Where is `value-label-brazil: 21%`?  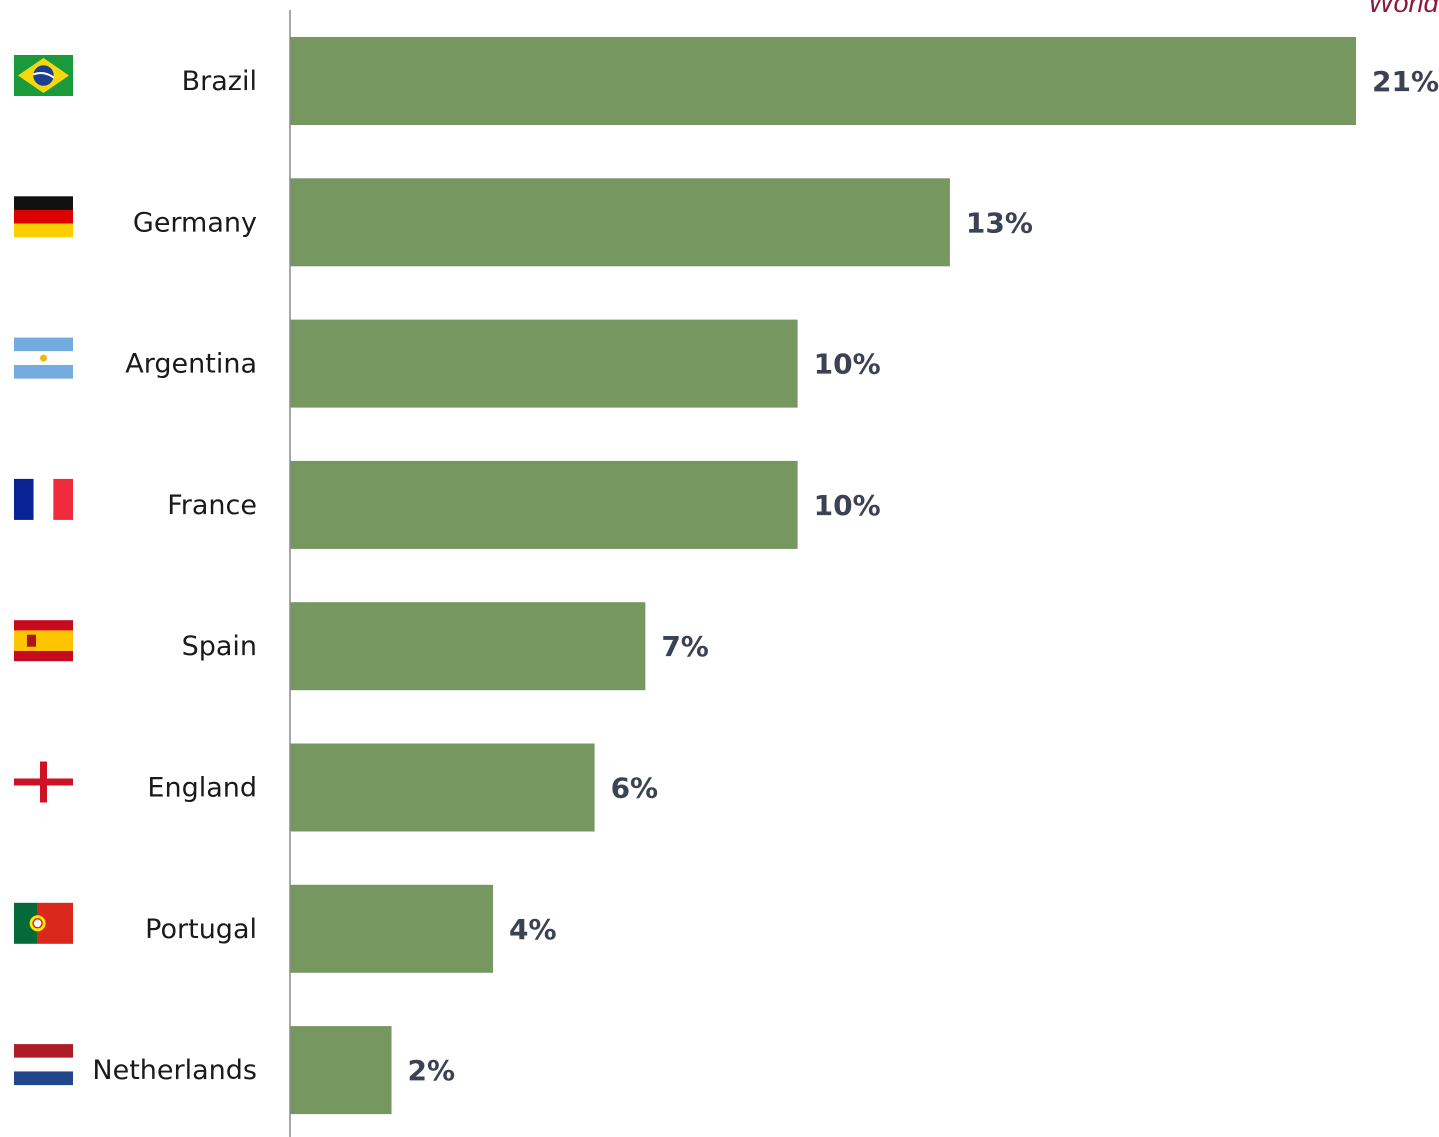 value-label-brazil: 21% is located at coordinates (1405, 81).